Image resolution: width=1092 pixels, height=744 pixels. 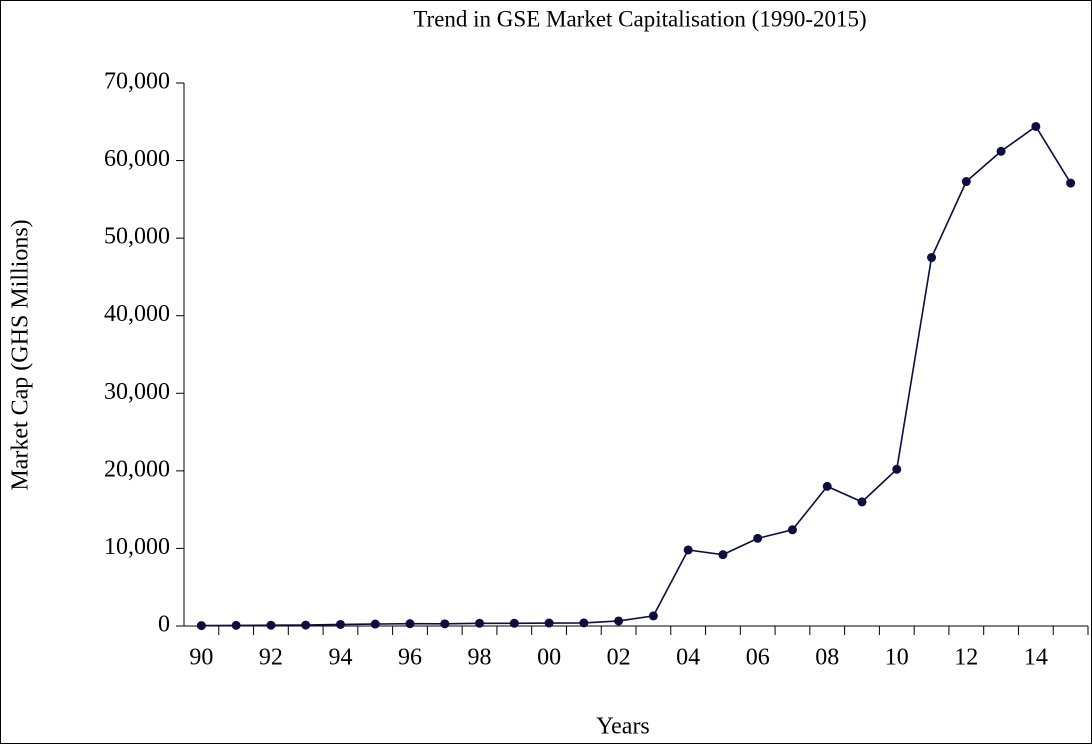 What do you see at coordinates (688, 658) in the screenshot?
I see `x-tick-label: 04` at bounding box center [688, 658].